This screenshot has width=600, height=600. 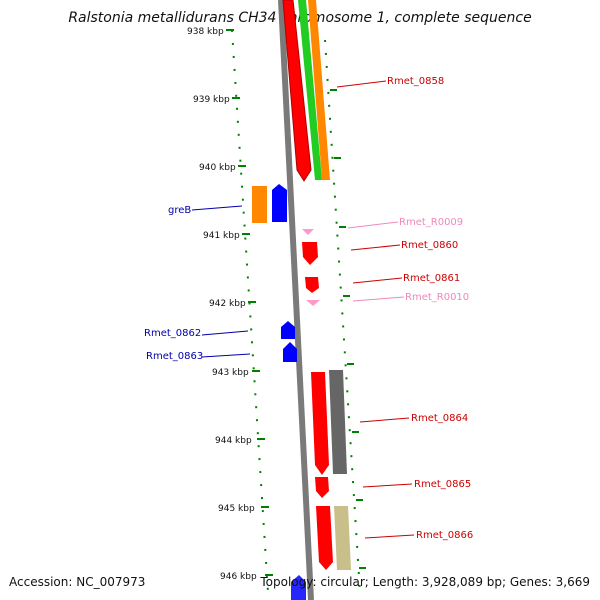 I want to click on tick-label-946: 946 kbp, so click(x=238, y=577).